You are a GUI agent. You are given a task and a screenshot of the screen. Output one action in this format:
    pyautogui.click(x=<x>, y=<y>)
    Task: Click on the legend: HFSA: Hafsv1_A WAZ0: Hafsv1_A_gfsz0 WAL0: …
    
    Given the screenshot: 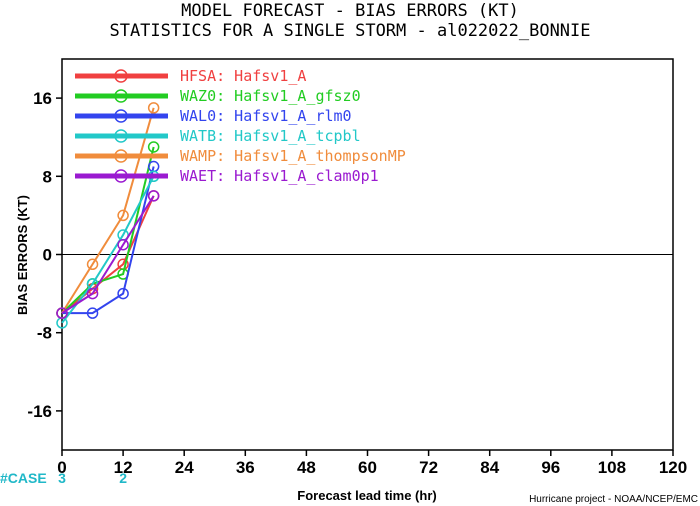 What is the action you would take?
    pyautogui.click(x=240, y=126)
    